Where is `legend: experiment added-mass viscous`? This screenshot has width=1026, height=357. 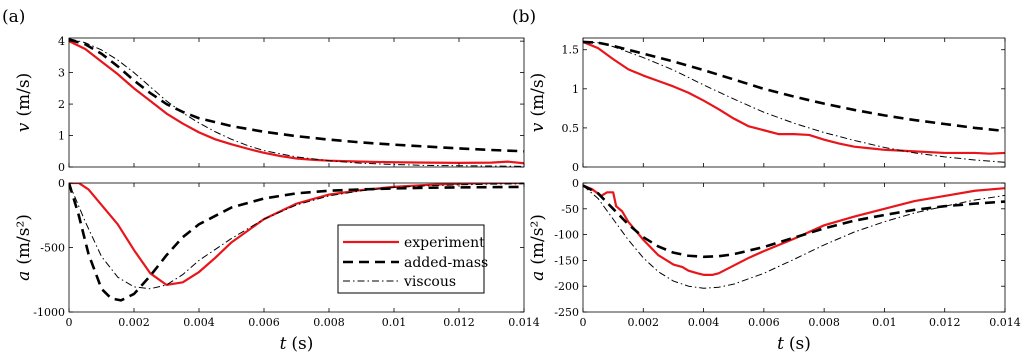 legend: experiment added-mass viscous is located at coordinates (412, 259).